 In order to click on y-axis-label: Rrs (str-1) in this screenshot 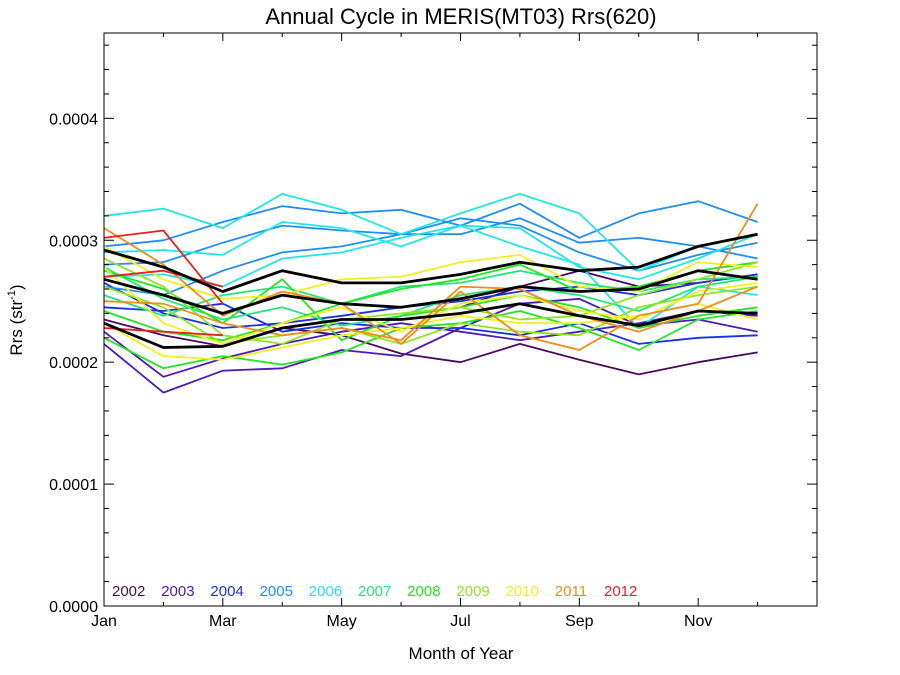, I will do `click(16, 319)`.